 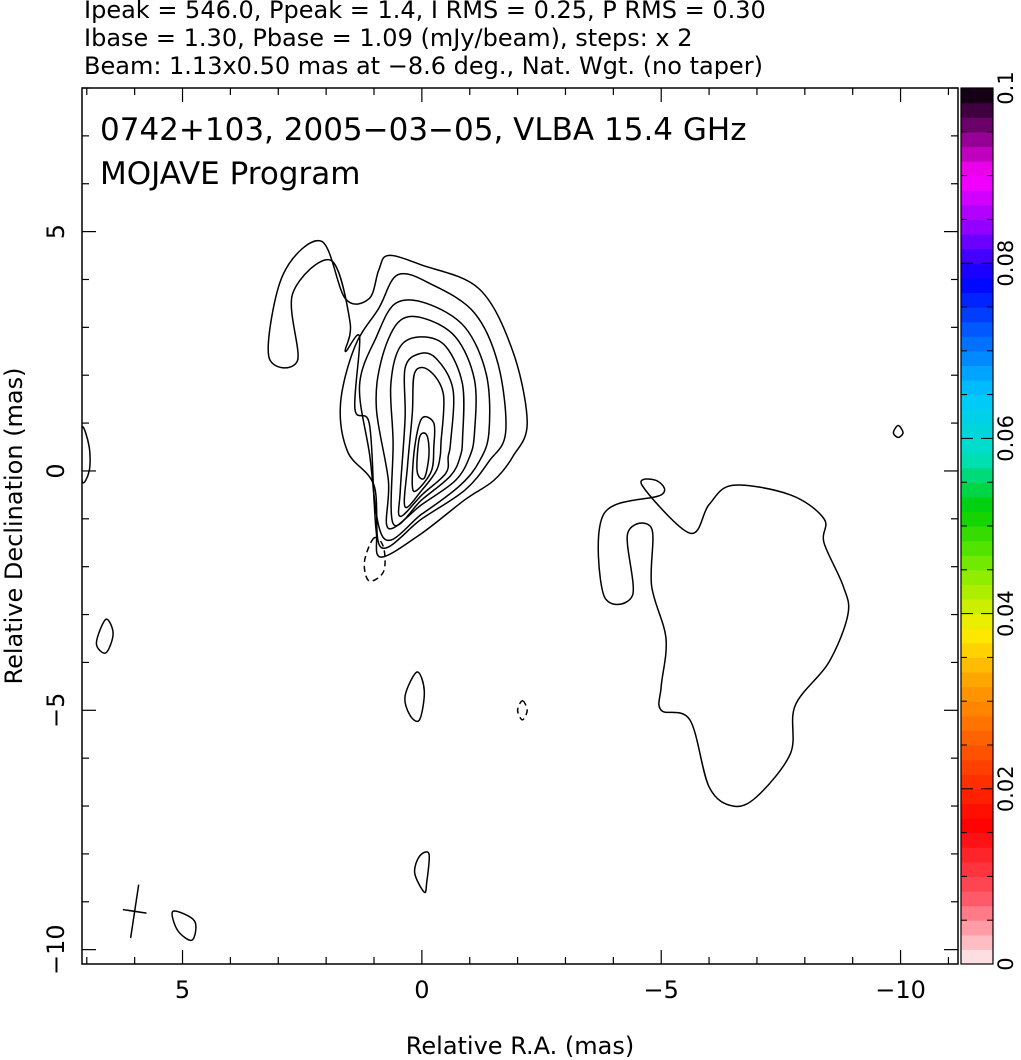 I want to click on contour-dashed-near-core, so click(x=374, y=559).